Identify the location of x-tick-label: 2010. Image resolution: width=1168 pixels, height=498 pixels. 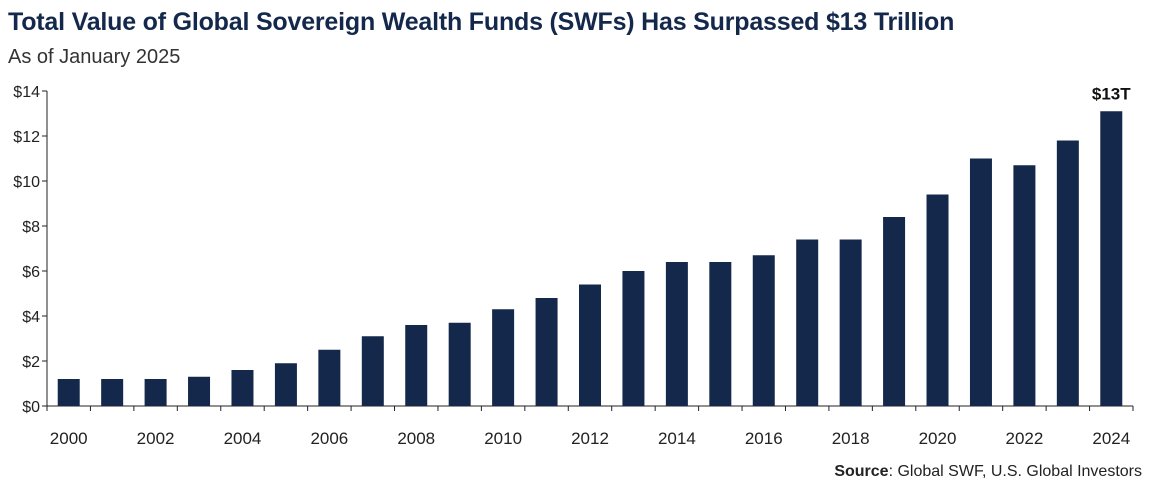
(503, 438).